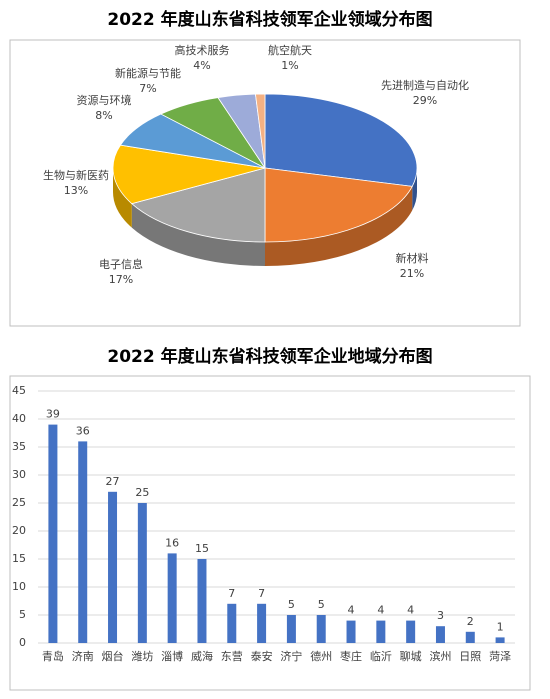 The image size is (550, 699). Describe the element at coordinates (351, 656) in the screenshot. I see `x-tick-label: 枣庄` at that location.